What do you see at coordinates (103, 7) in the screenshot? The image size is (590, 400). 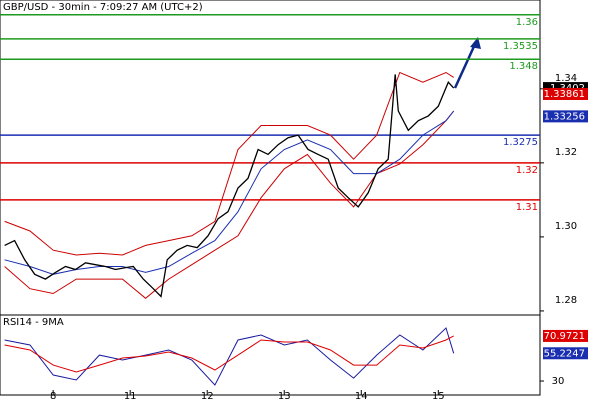 I see `chart-title: GBP/USD - 30min - 7:09:27 AM (UTC+2)` at bounding box center [103, 7].